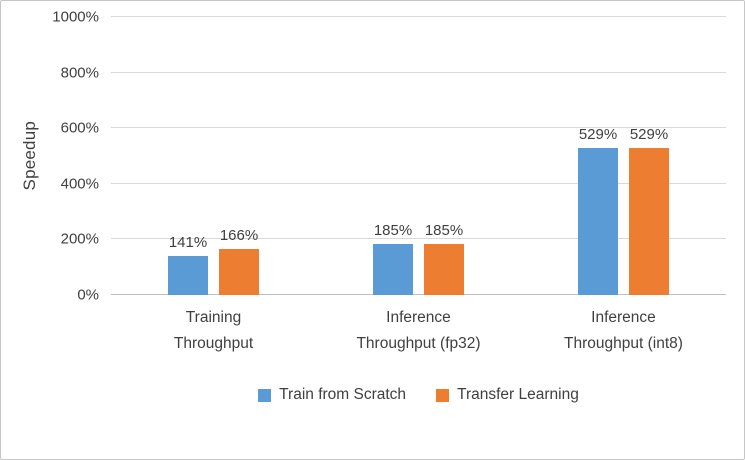  Describe the element at coordinates (79, 184) in the screenshot. I see `y-tick-label: 400%` at that location.